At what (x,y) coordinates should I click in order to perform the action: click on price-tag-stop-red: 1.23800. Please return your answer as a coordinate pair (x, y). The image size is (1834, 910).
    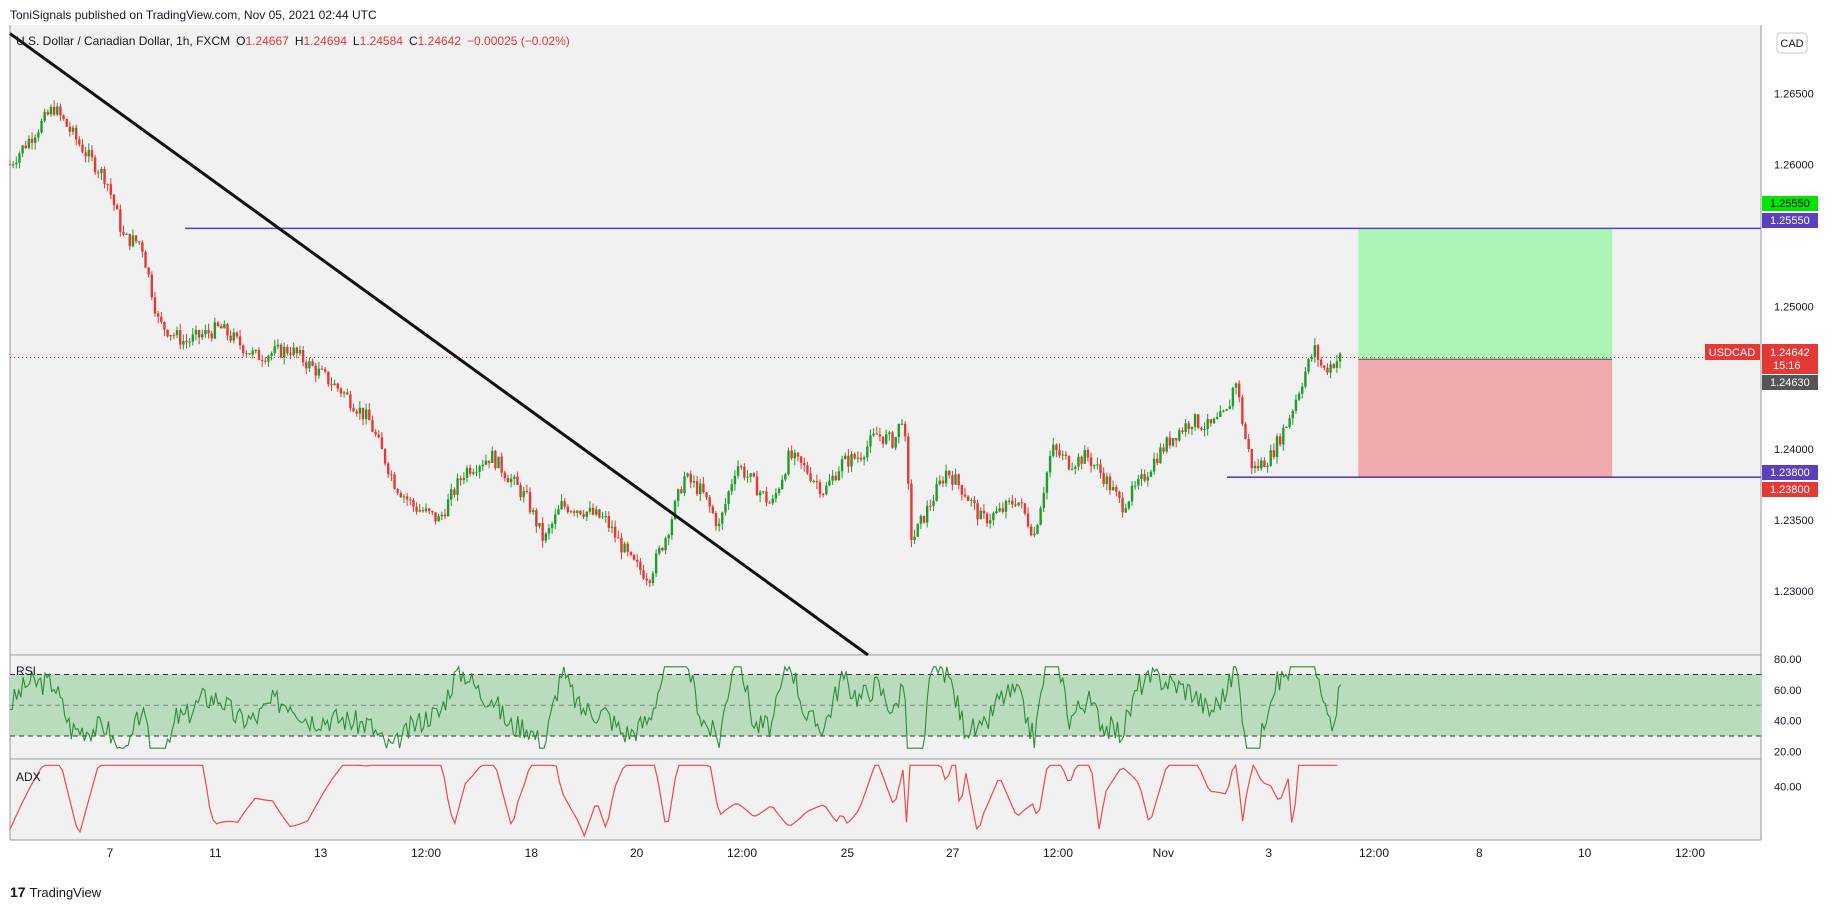
    Looking at the image, I should click on (1790, 489).